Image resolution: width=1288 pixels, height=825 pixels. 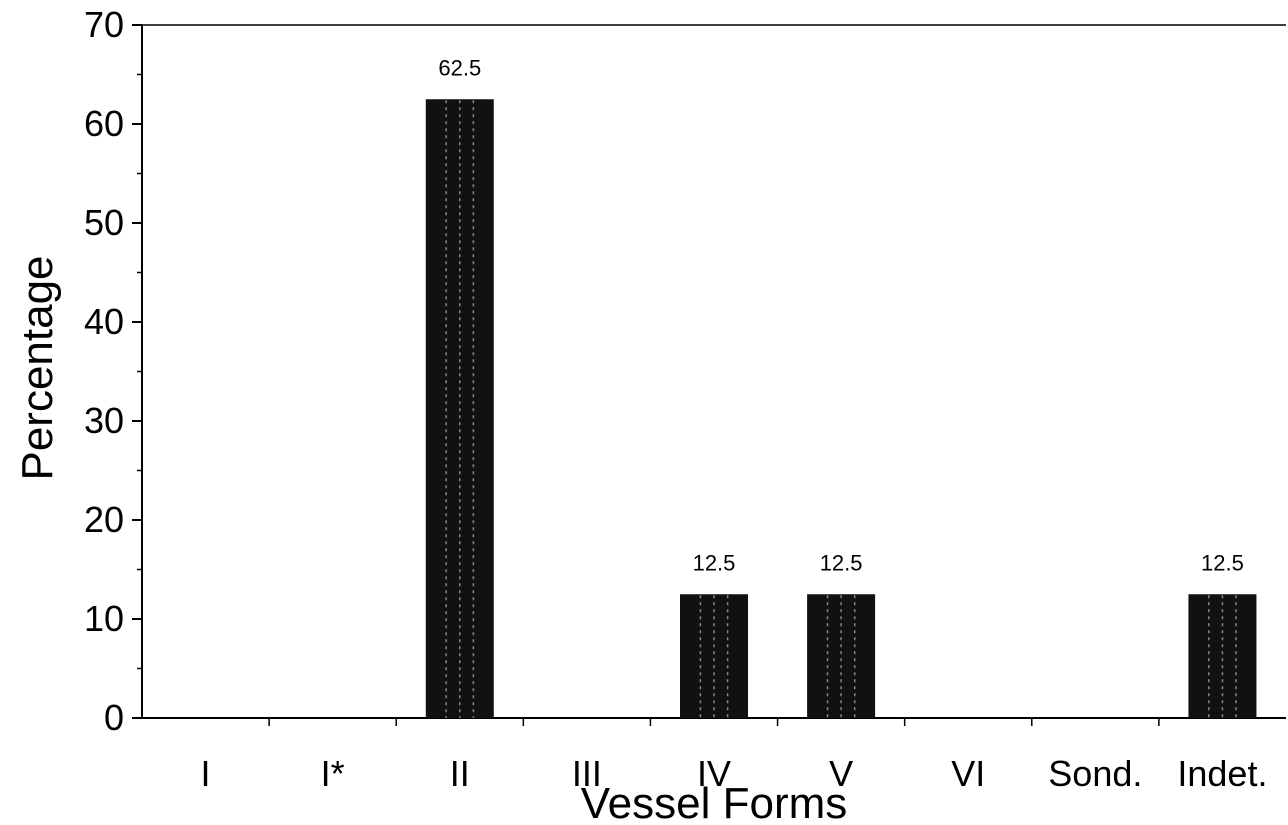 What do you see at coordinates (37, 367) in the screenshot?
I see `y-axis-title: Percentage` at bounding box center [37, 367].